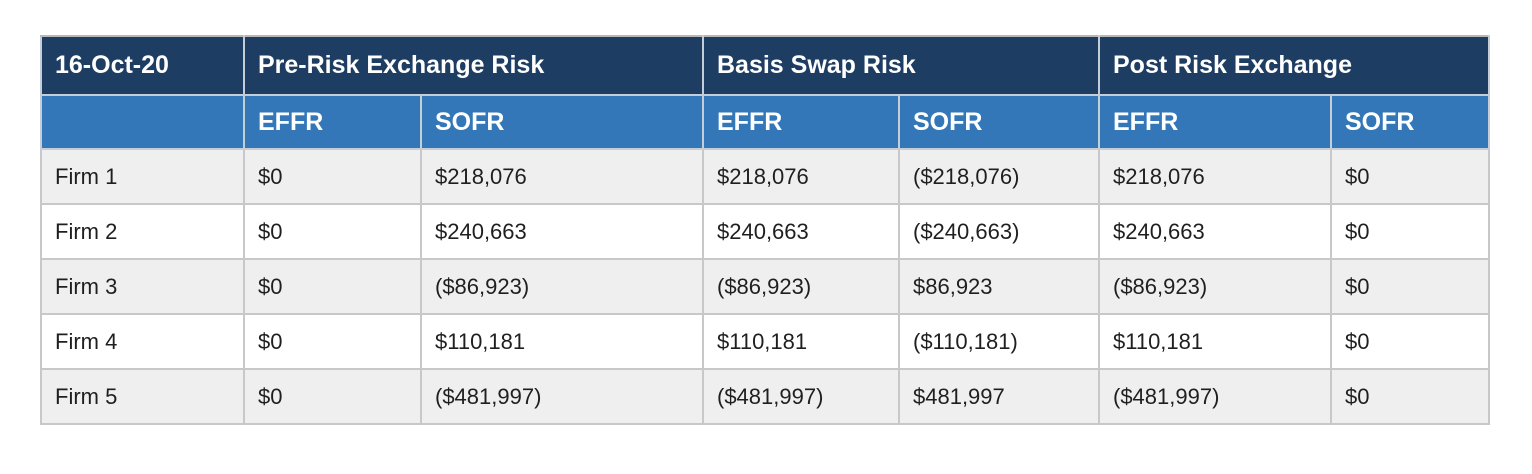 The height and width of the screenshot is (474, 1532). What do you see at coordinates (332, 122) in the screenshot?
I see `subheader-pre-effr: EFFR` at bounding box center [332, 122].